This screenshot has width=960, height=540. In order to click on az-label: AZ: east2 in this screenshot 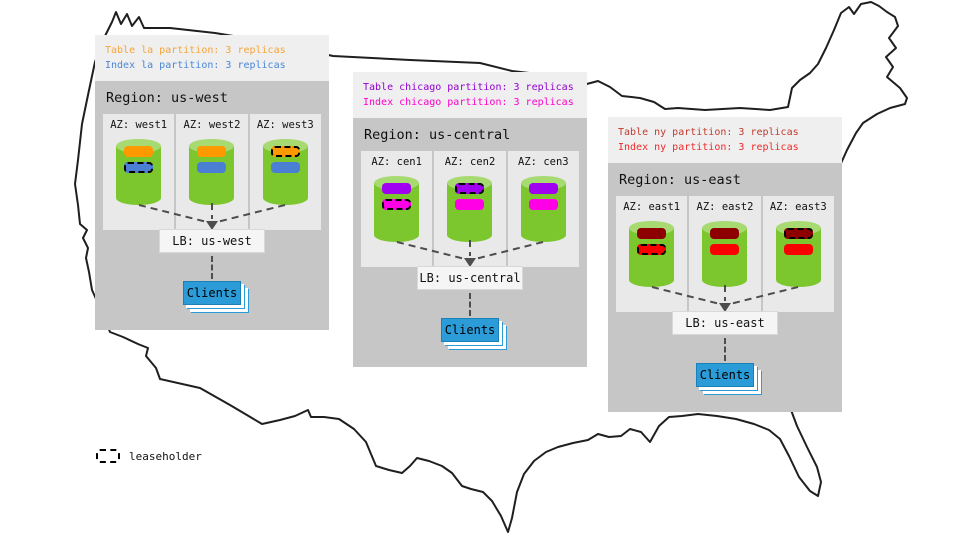, I will do `click(725, 207)`.